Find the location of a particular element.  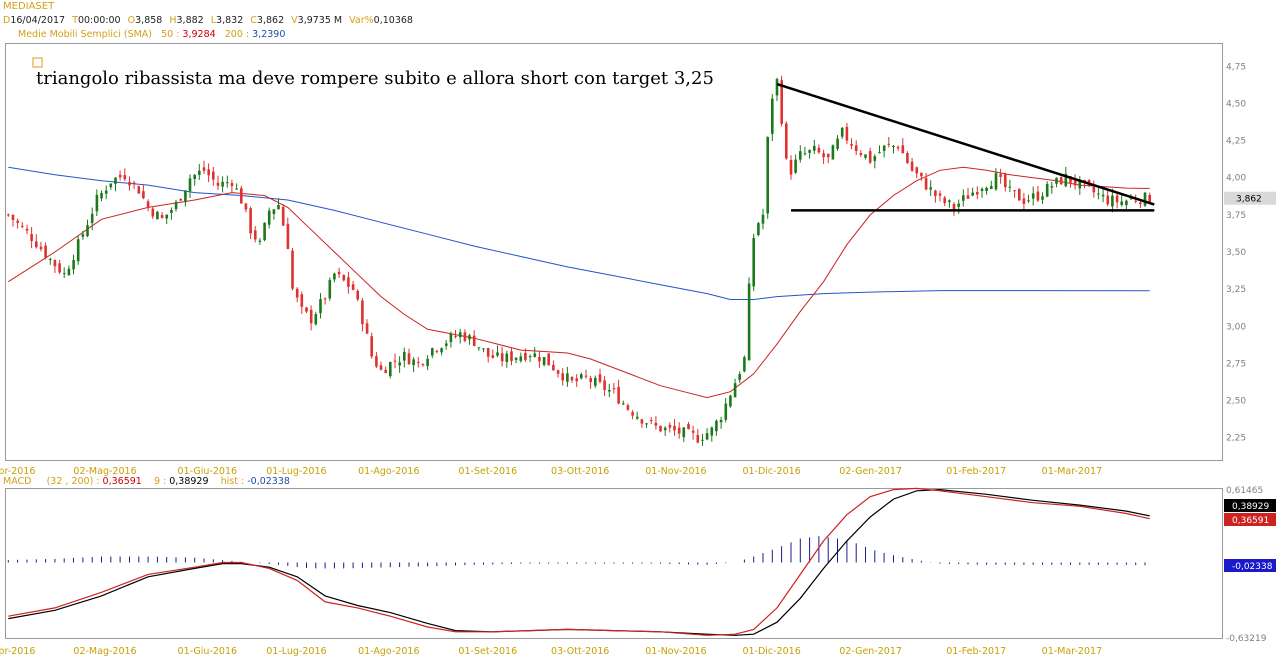

date-tick-label: 01-Feb-2017 is located at coordinates (976, 651).